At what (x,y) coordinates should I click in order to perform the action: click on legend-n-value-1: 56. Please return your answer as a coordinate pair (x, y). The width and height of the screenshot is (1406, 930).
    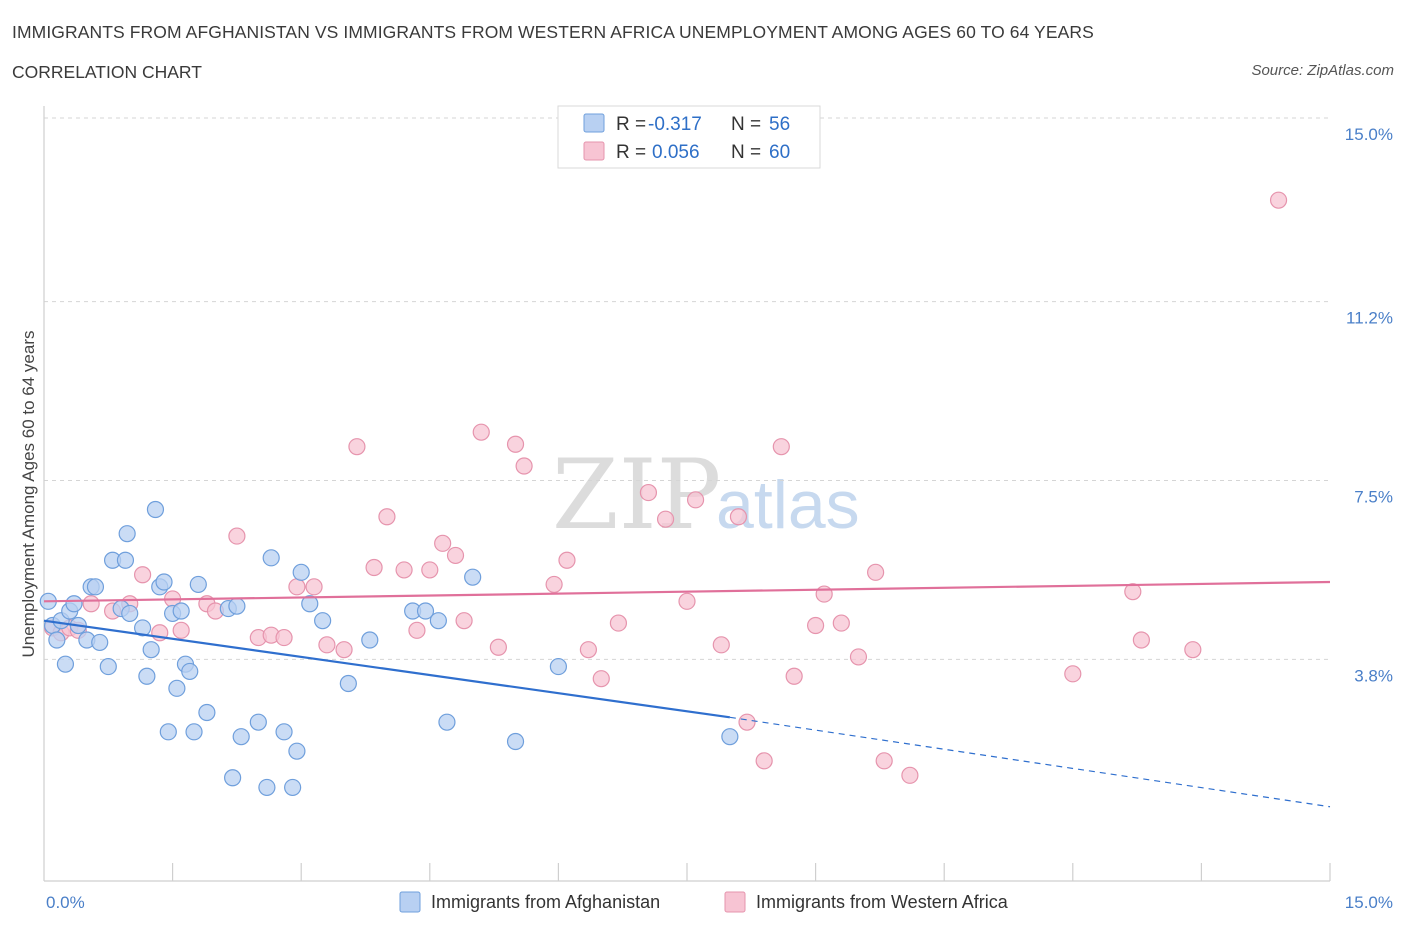
    Looking at the image, I should click on (779, 124).